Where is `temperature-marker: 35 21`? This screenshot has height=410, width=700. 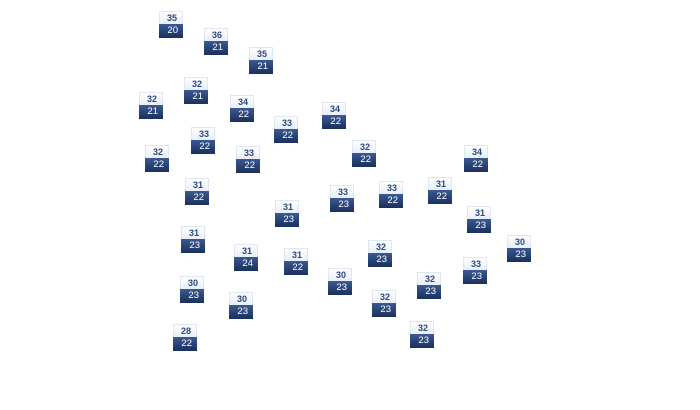 temperature-marker: 35 21 is located at coordinates (261, 60).